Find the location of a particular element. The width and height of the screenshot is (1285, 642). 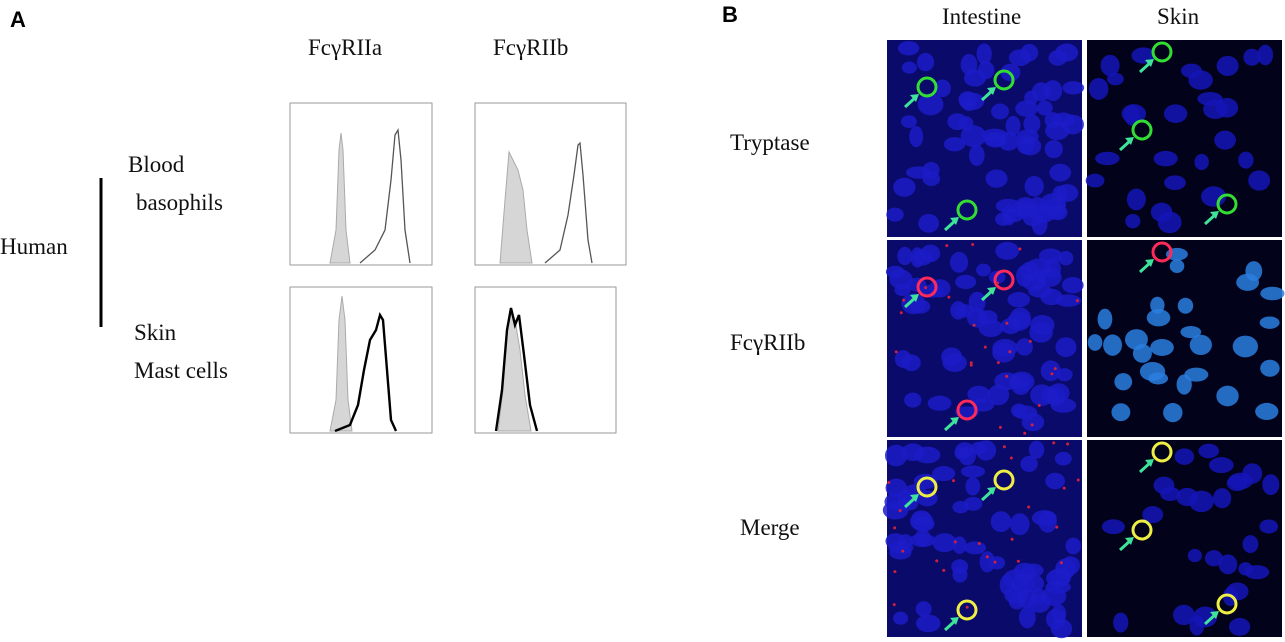

row-label: Skin is located at coordinates (155, 332).